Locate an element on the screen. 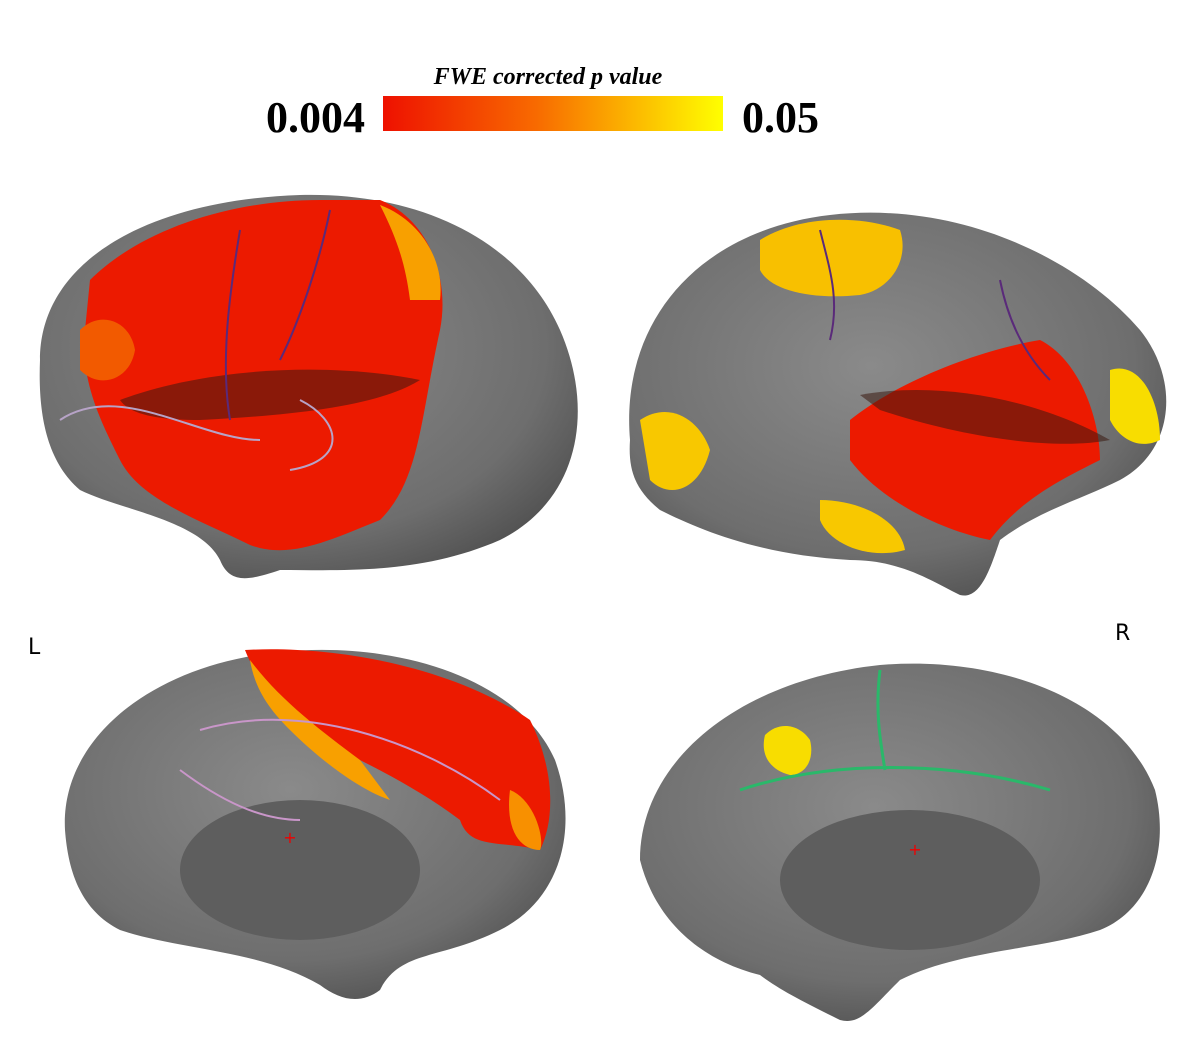  hemisphere-label: L is located at coordinates (34, 647).